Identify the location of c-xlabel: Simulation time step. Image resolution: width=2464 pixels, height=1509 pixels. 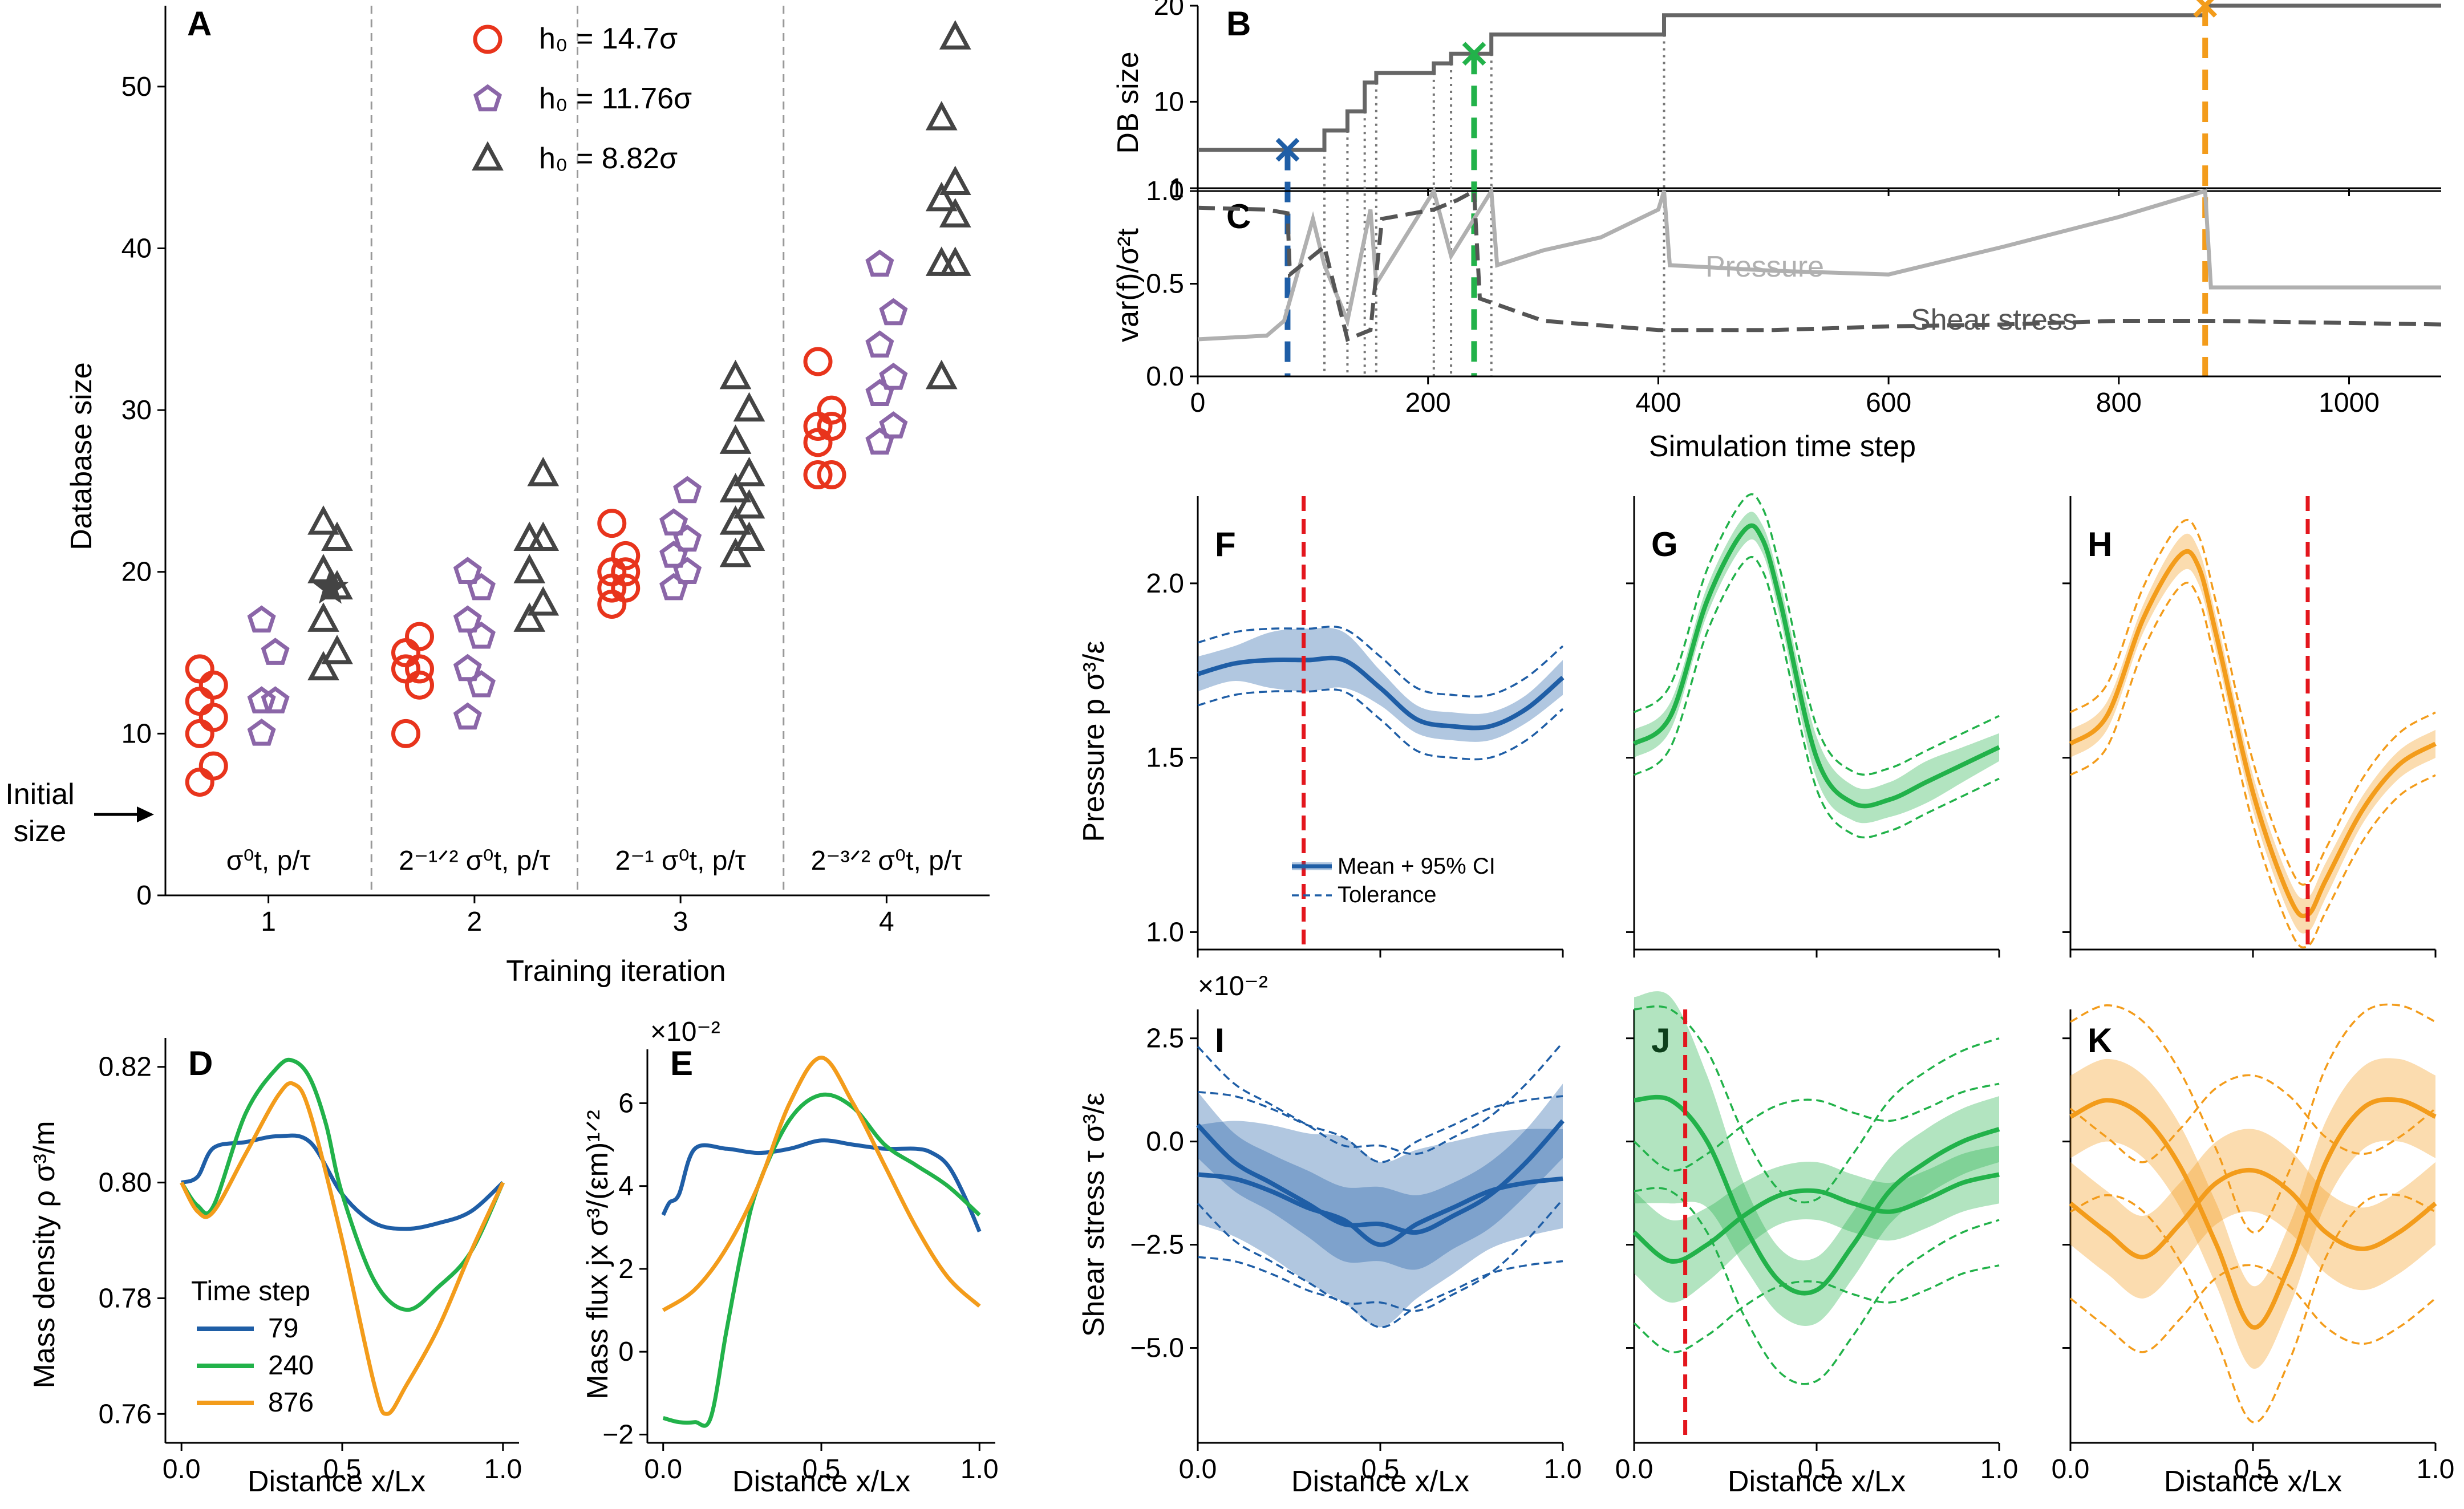
(1783, 446).